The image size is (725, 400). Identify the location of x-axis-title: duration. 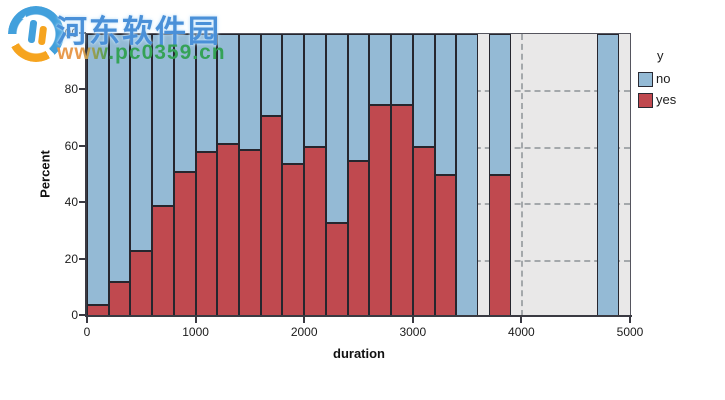
(359, 353).